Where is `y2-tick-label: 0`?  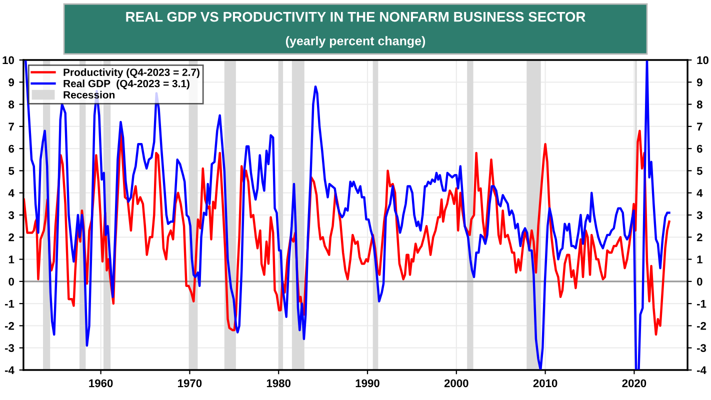 y2-tick-label: 0 is located at coordinates (699, 282).